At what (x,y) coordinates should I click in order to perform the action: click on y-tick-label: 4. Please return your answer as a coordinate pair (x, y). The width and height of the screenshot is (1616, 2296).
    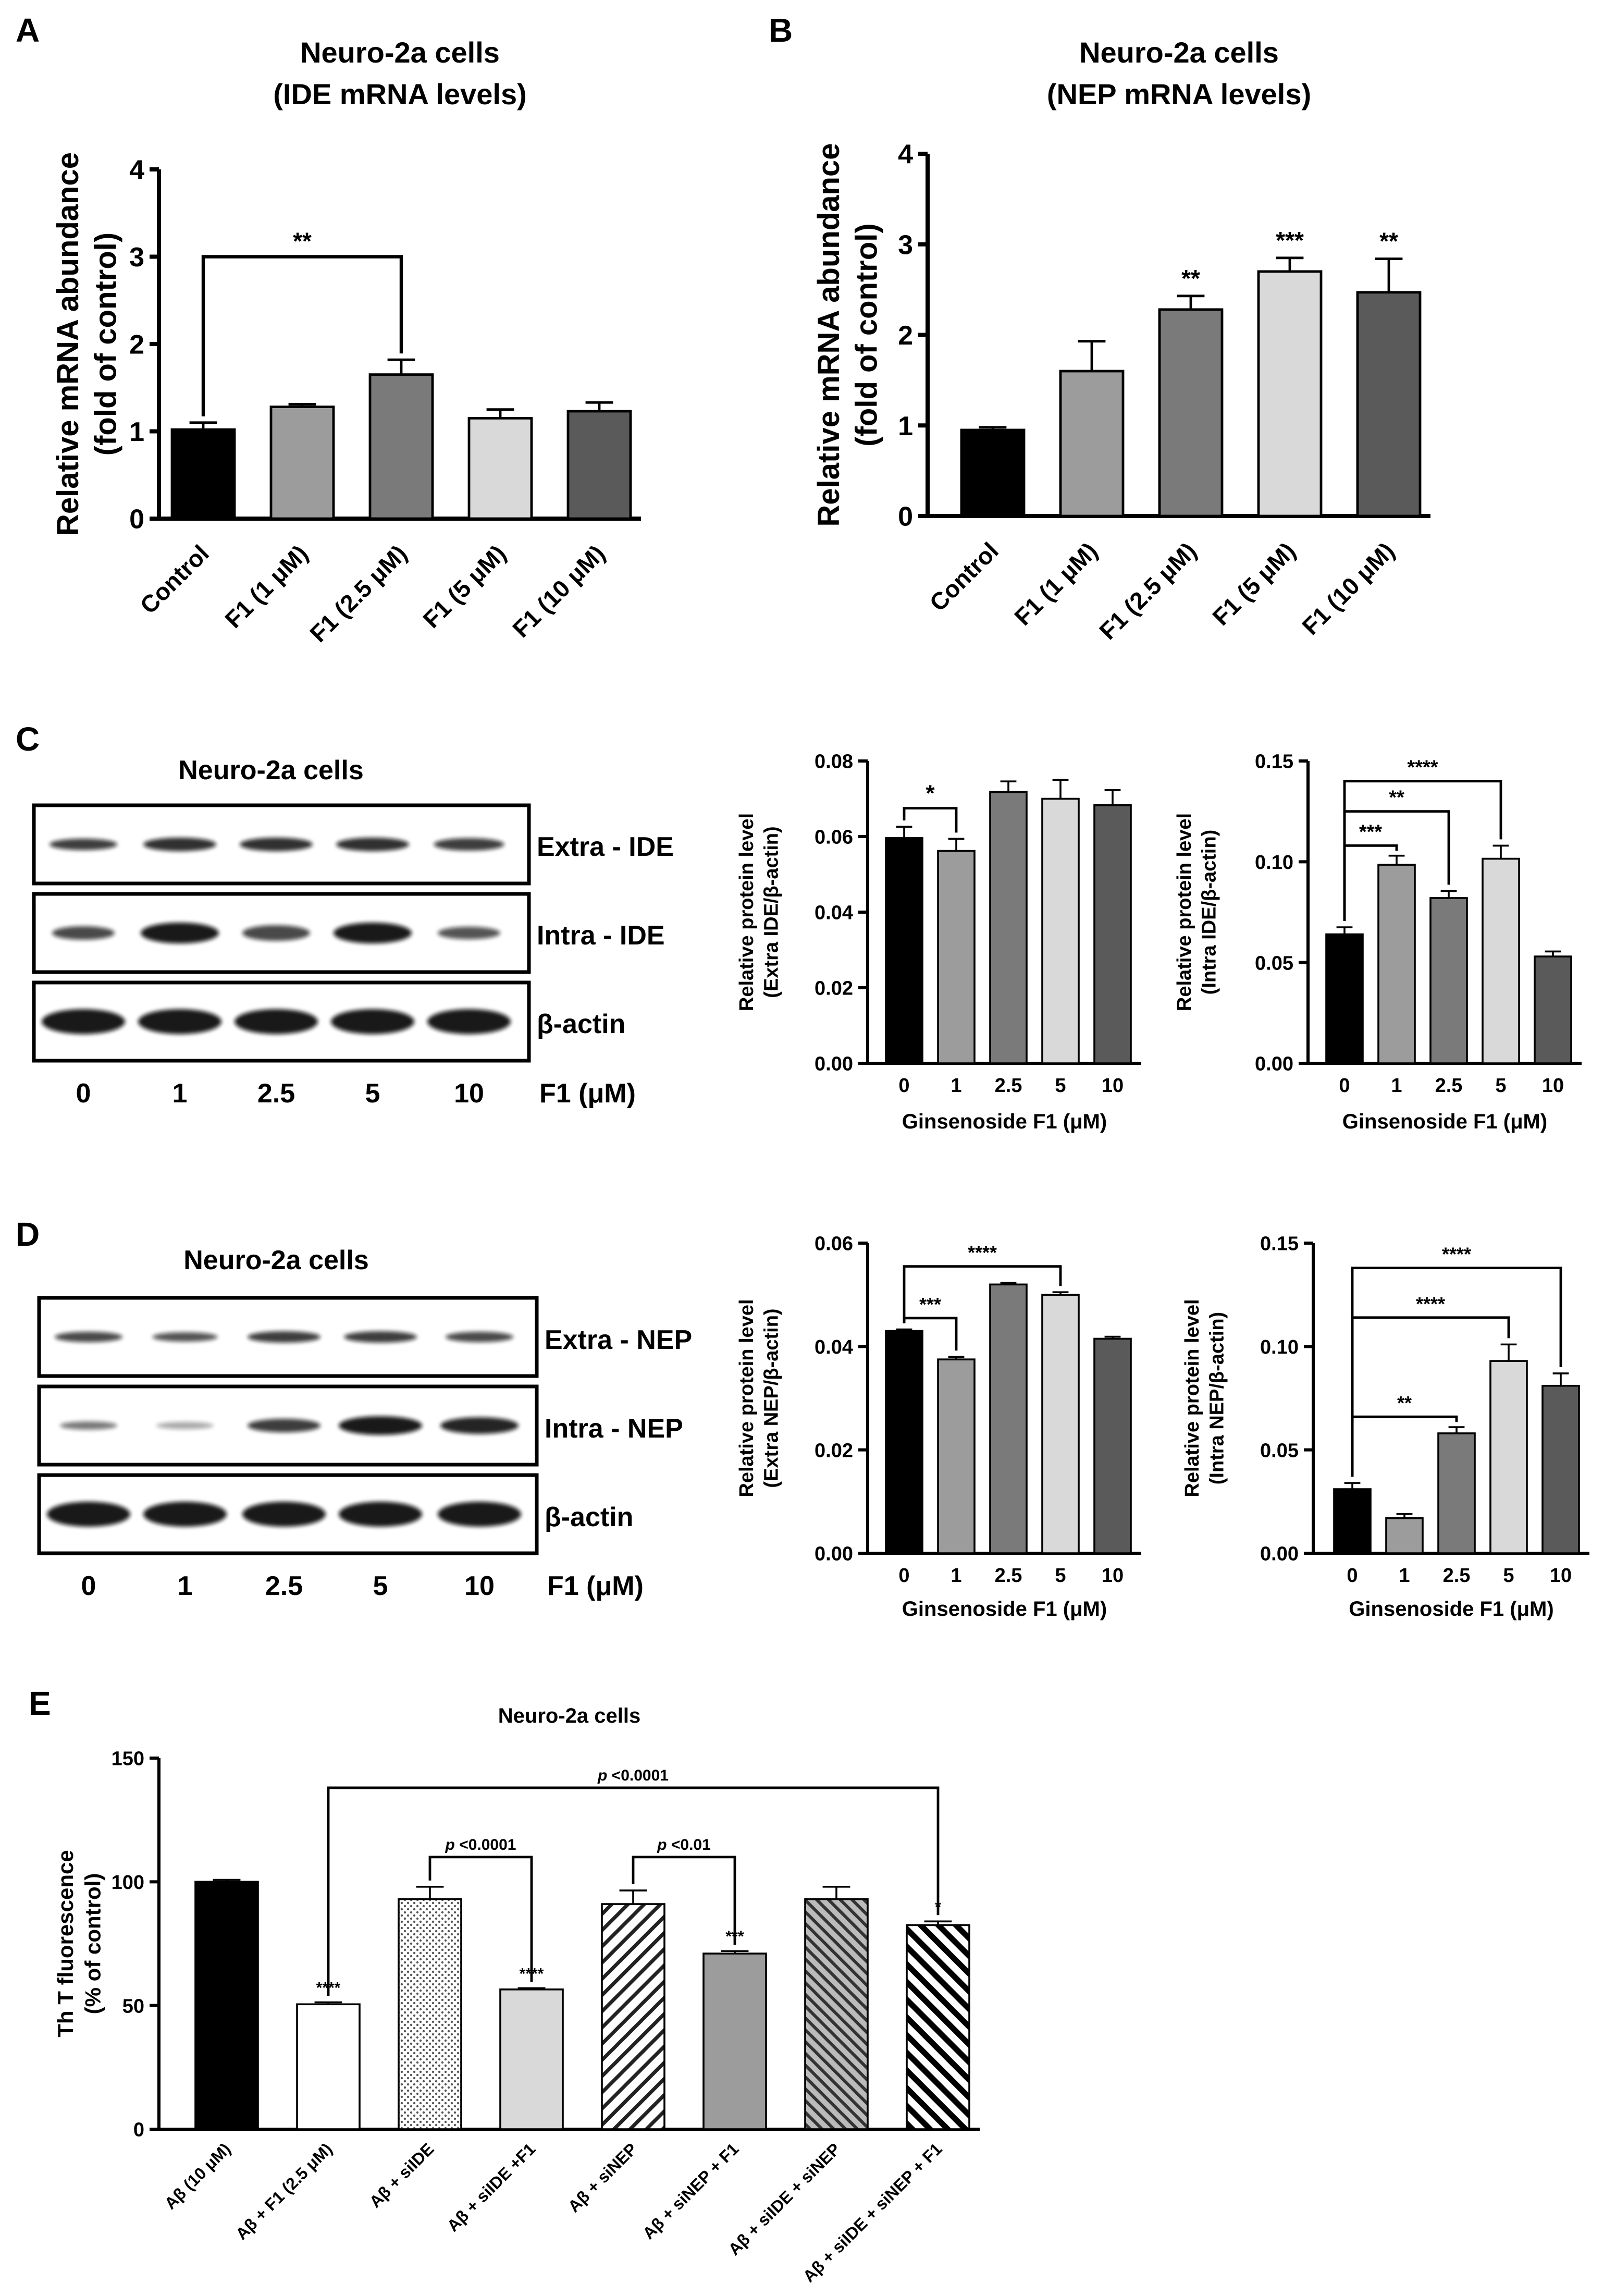
    Looking at the image, I should click on (137, 170).